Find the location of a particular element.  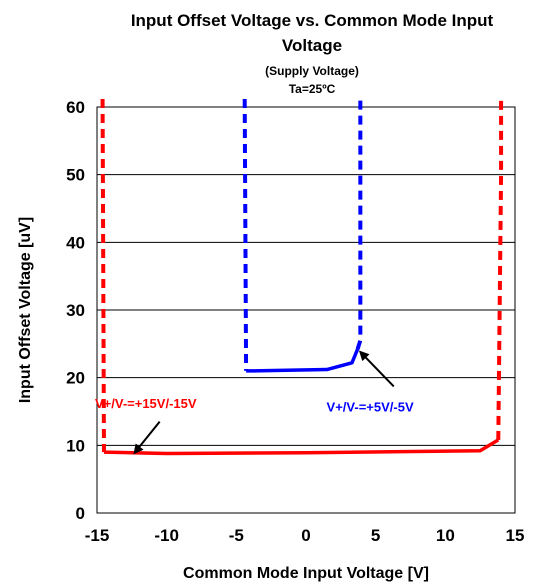

y-tick-label: 10 is located at coordinates (75, 445).